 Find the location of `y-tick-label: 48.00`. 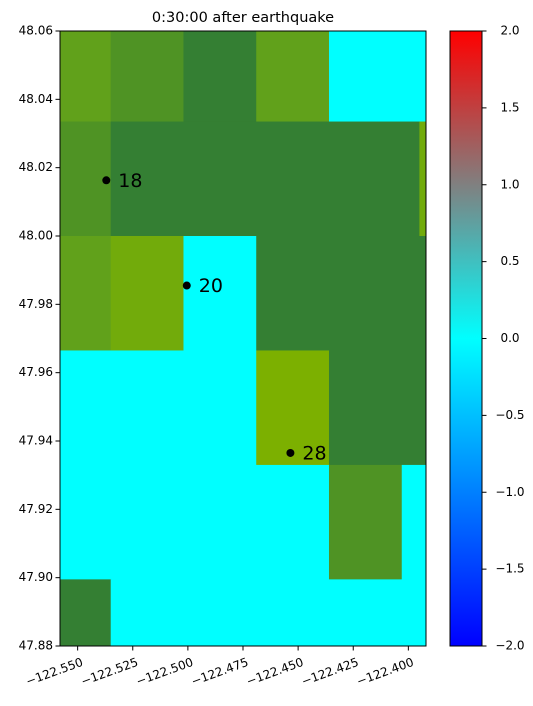

y-tick-label: 48.00 is located at coordinates (36, 236).